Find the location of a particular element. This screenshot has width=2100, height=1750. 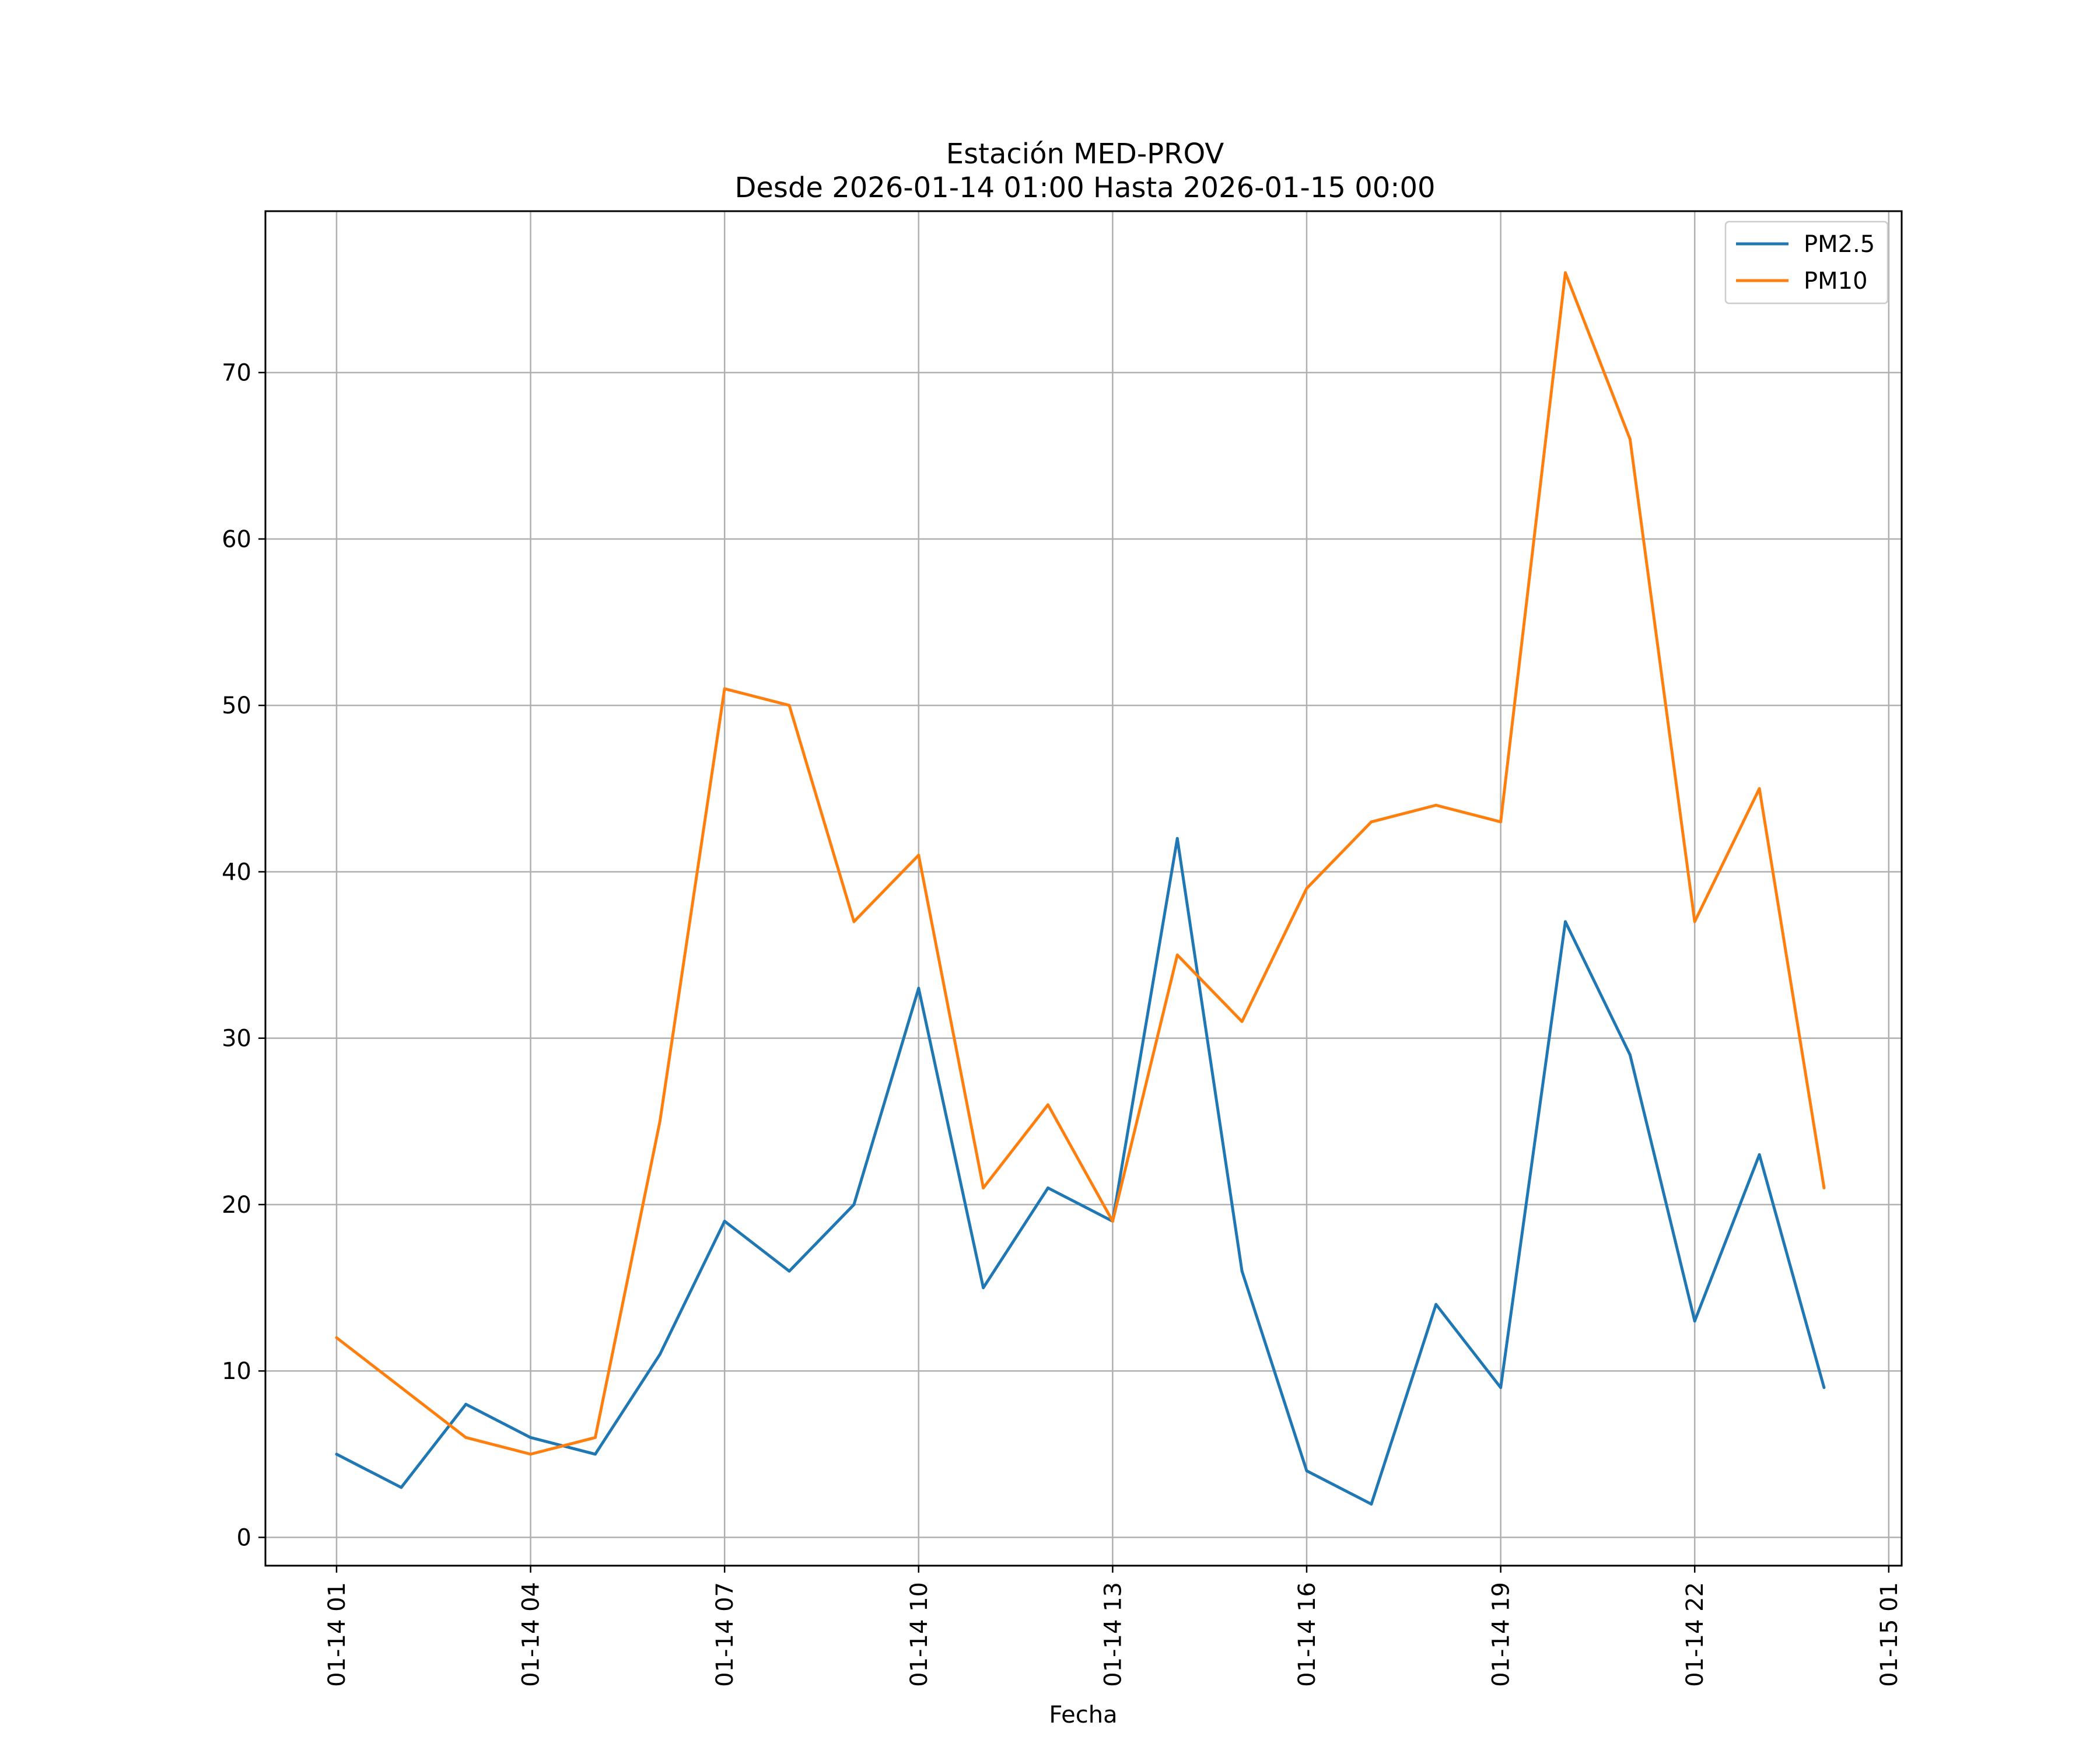

y-tick-label: 0 is located at coordinates (244, 1538).